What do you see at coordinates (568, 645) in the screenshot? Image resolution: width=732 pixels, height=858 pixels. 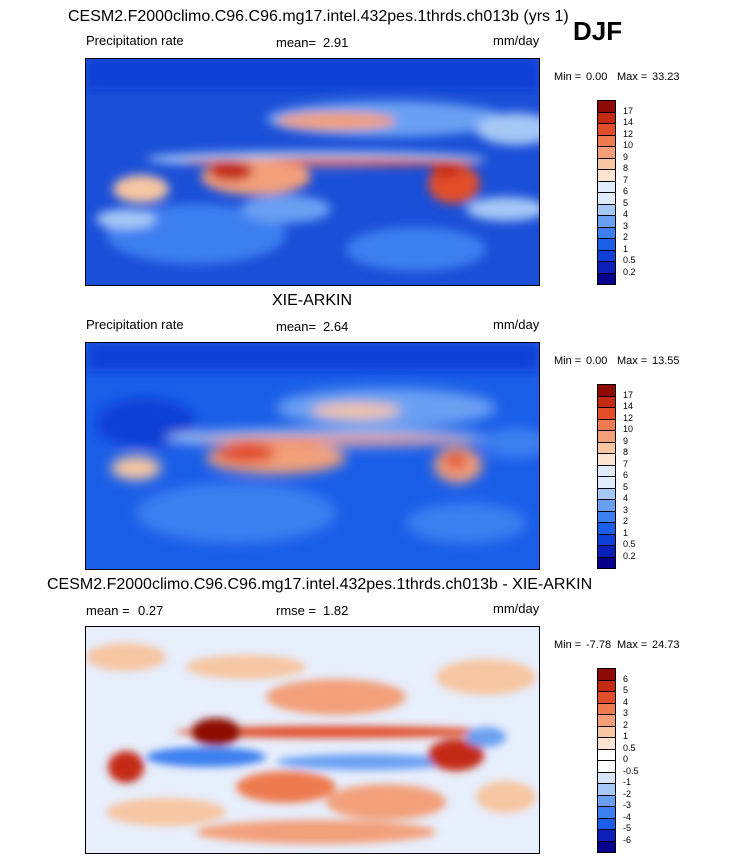 I see `panel3-min-label: Min =` at bounding box center [568, 645].